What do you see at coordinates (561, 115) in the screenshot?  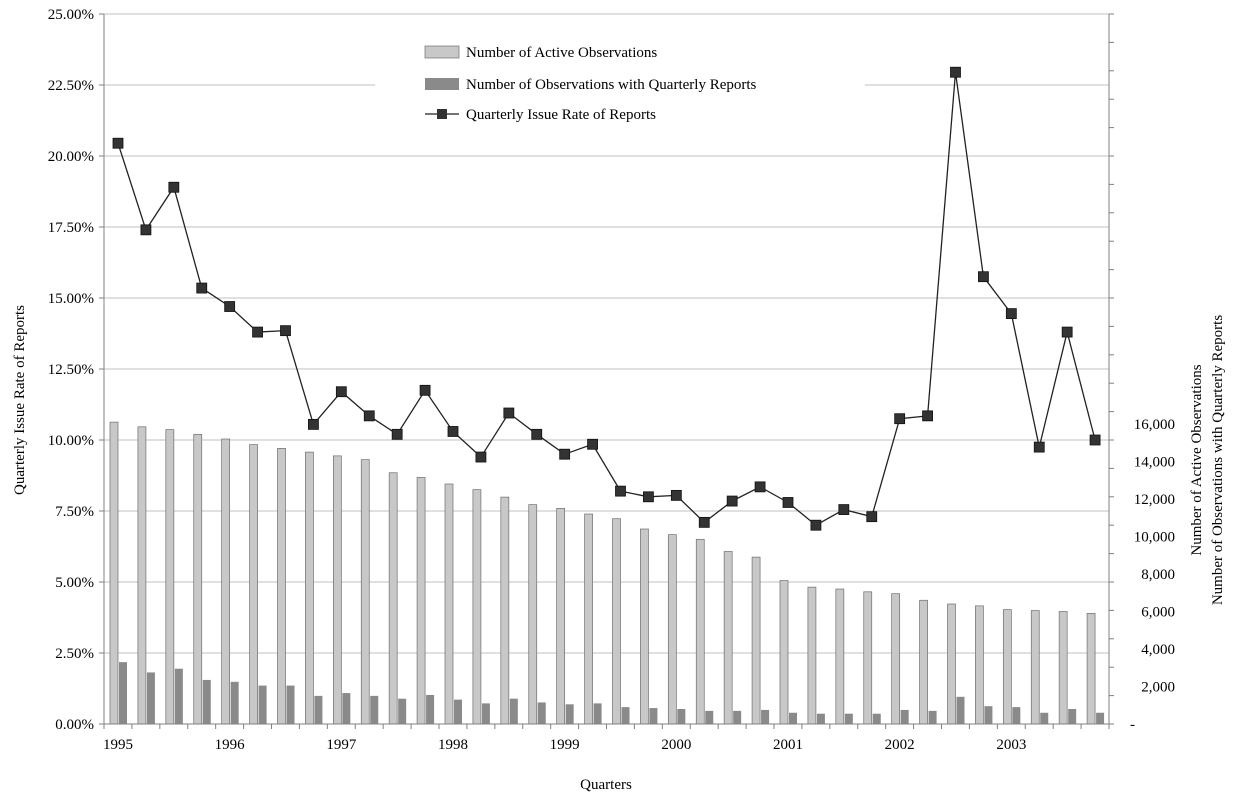 I see `legend-label: Quarterly Issue Rate of Reports` at bounding box center [561, 115].